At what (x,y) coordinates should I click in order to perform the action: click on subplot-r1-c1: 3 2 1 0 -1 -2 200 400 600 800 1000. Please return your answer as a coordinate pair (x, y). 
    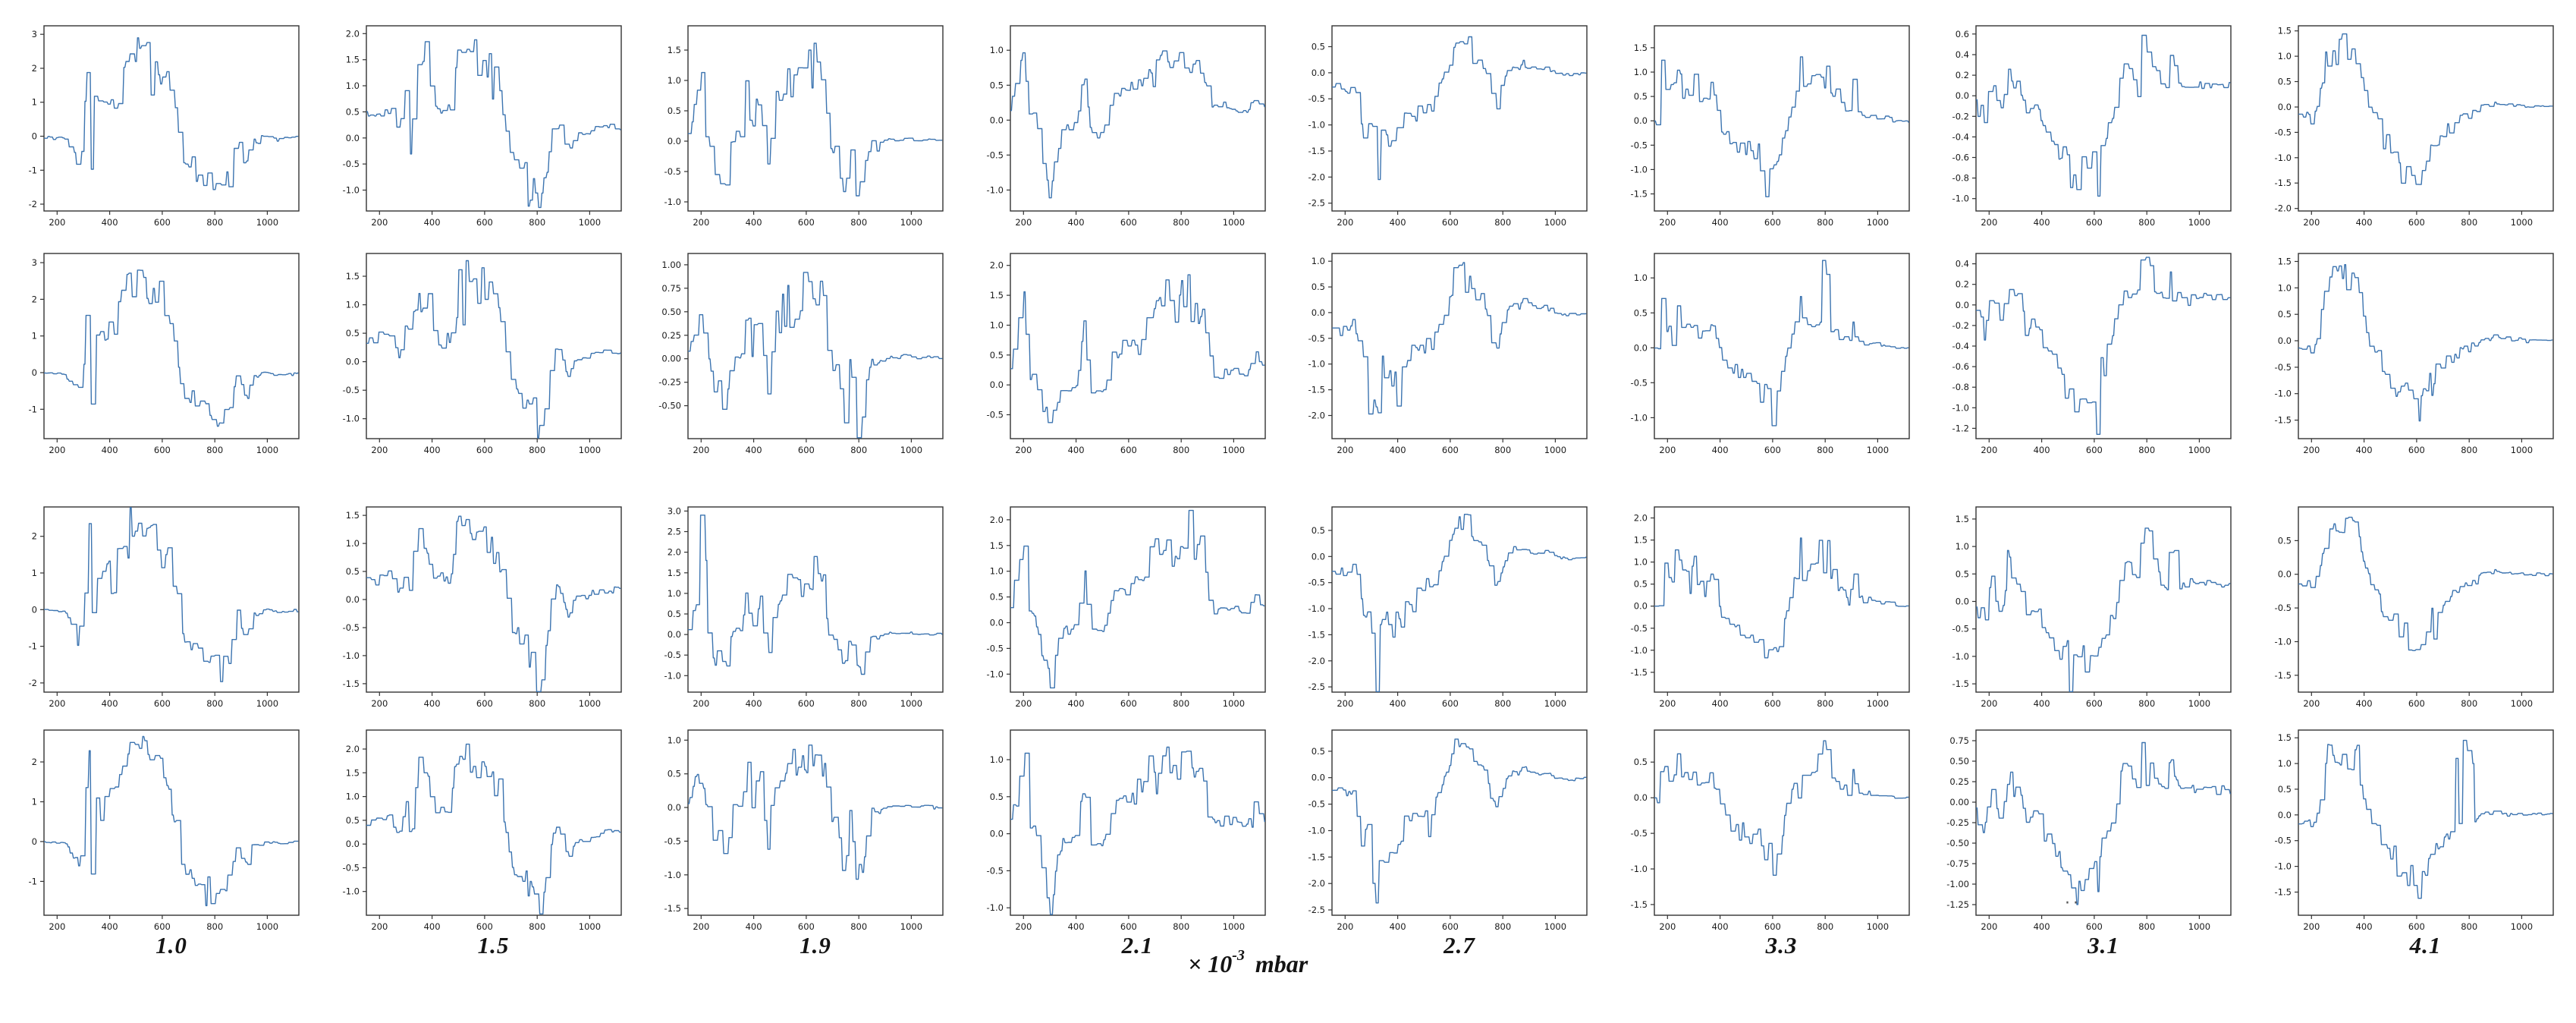
    Looking at the image, I should click on (164, 126).